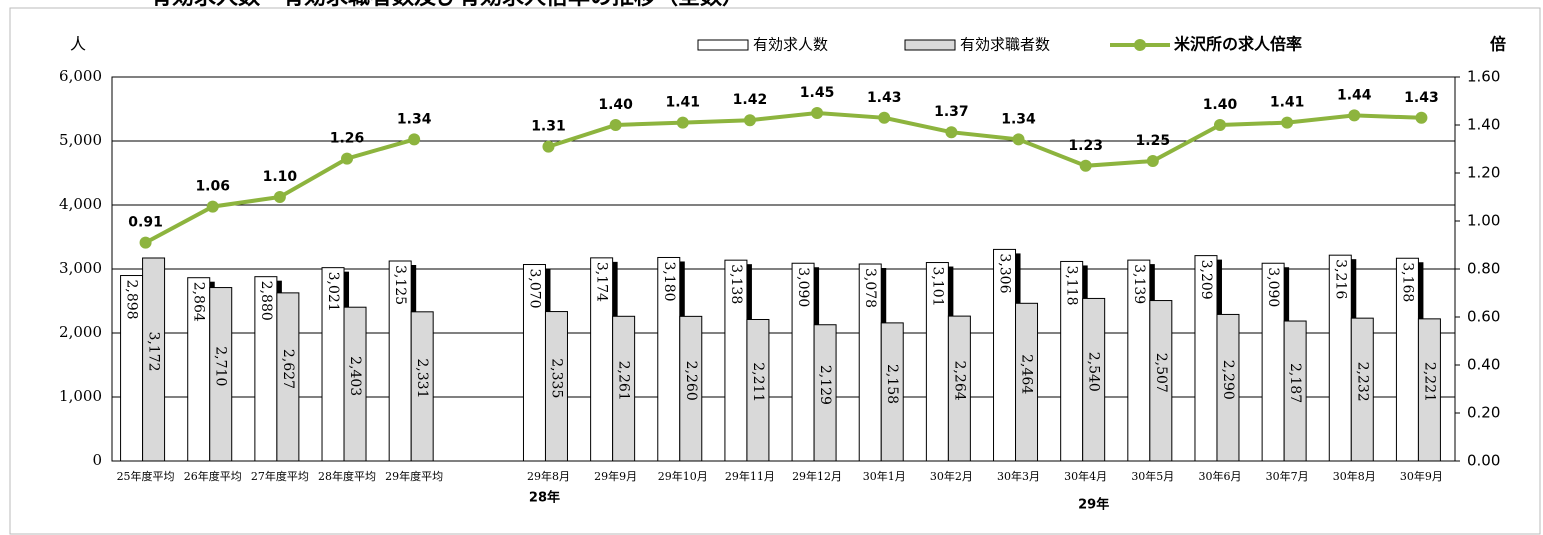  Describe the element at coordinates (266, 301) in the screenshot. I see `bar-value-label: 2,880` at that location.